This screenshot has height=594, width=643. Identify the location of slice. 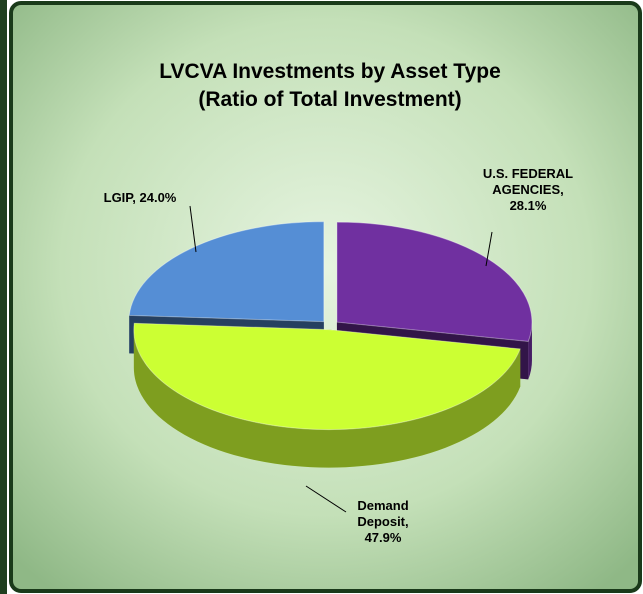
(327, 395).